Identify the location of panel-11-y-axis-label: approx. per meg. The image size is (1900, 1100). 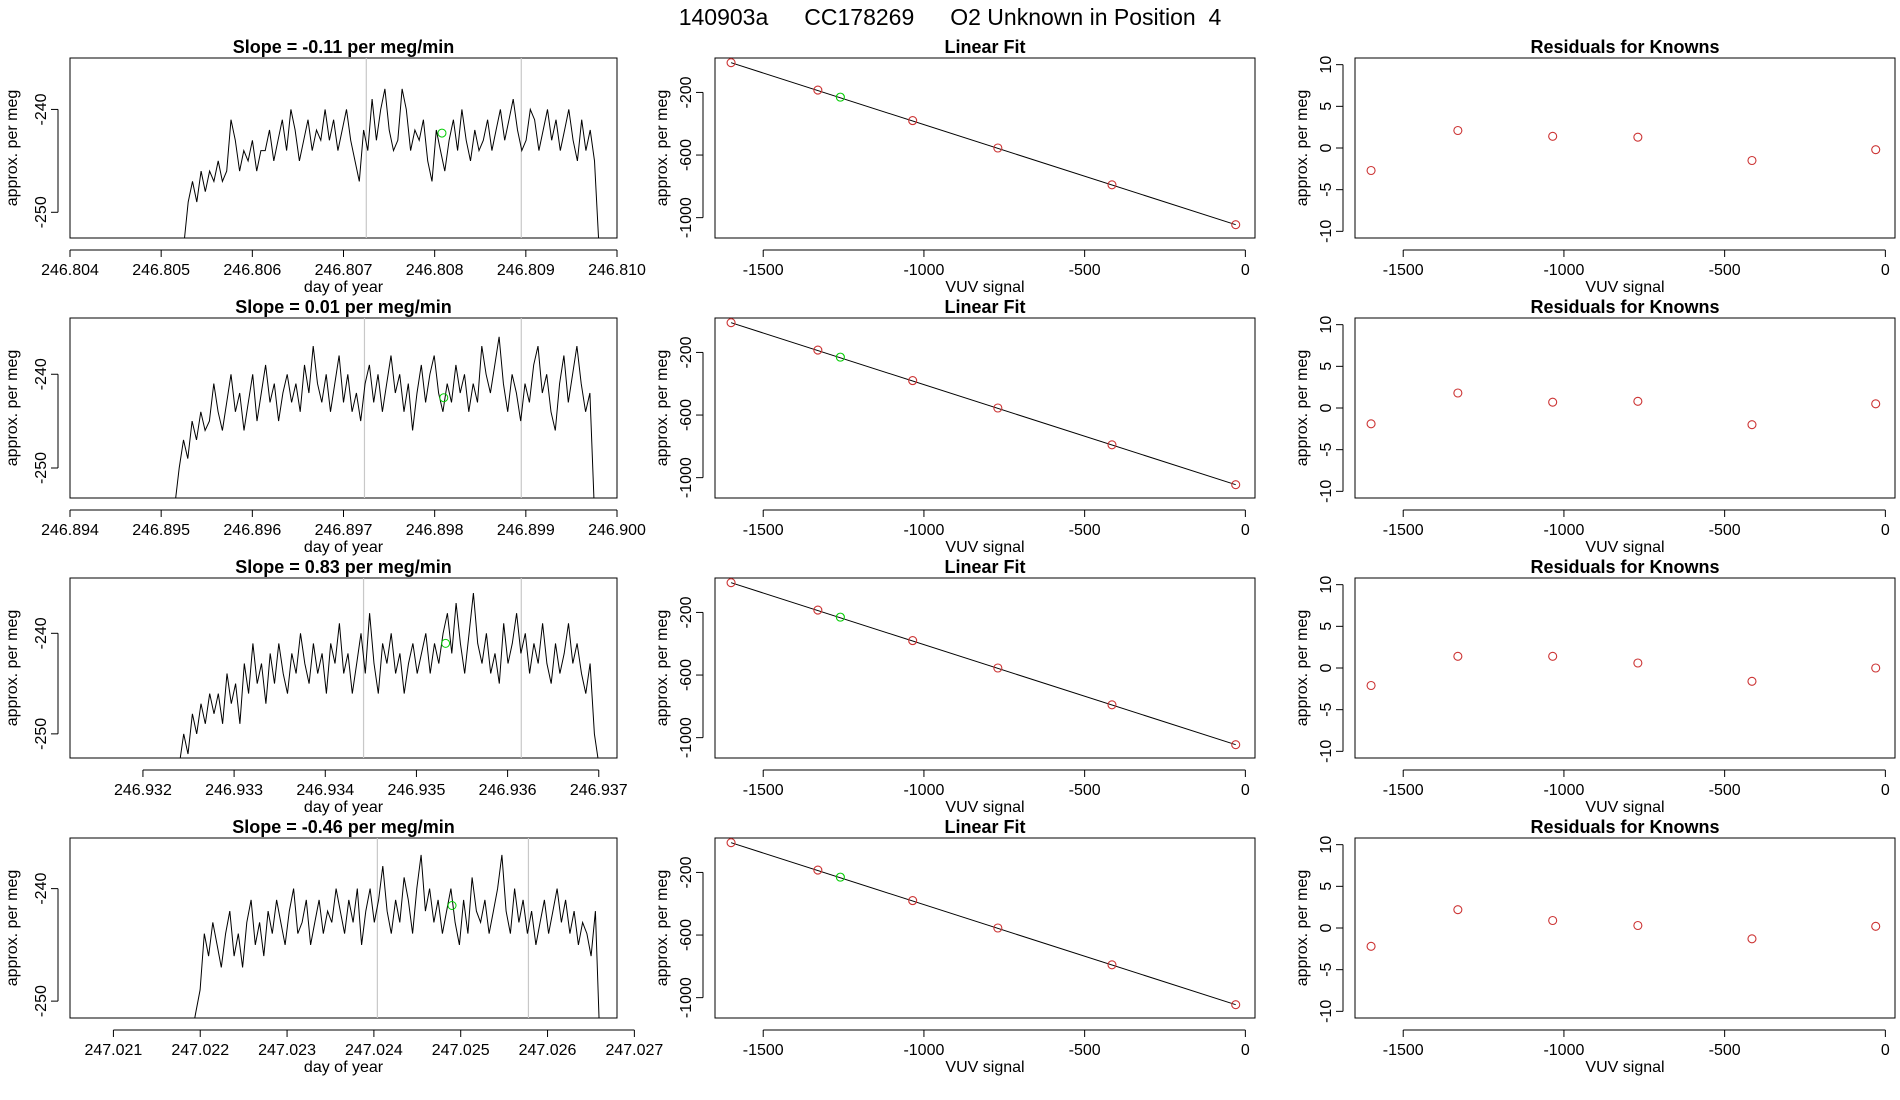
(662, 928).